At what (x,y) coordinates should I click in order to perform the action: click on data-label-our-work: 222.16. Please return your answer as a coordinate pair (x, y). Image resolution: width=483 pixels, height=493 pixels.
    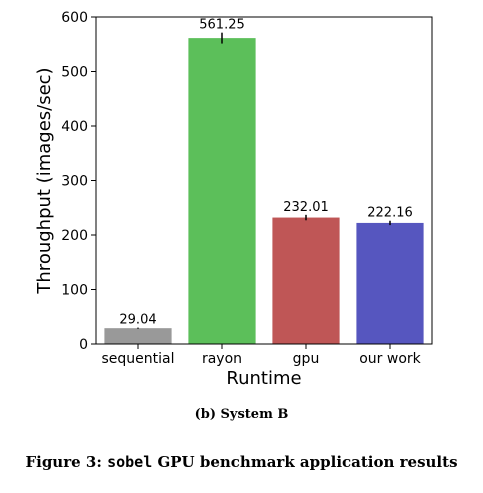
    Looking at the image, I should click on (390, 213).